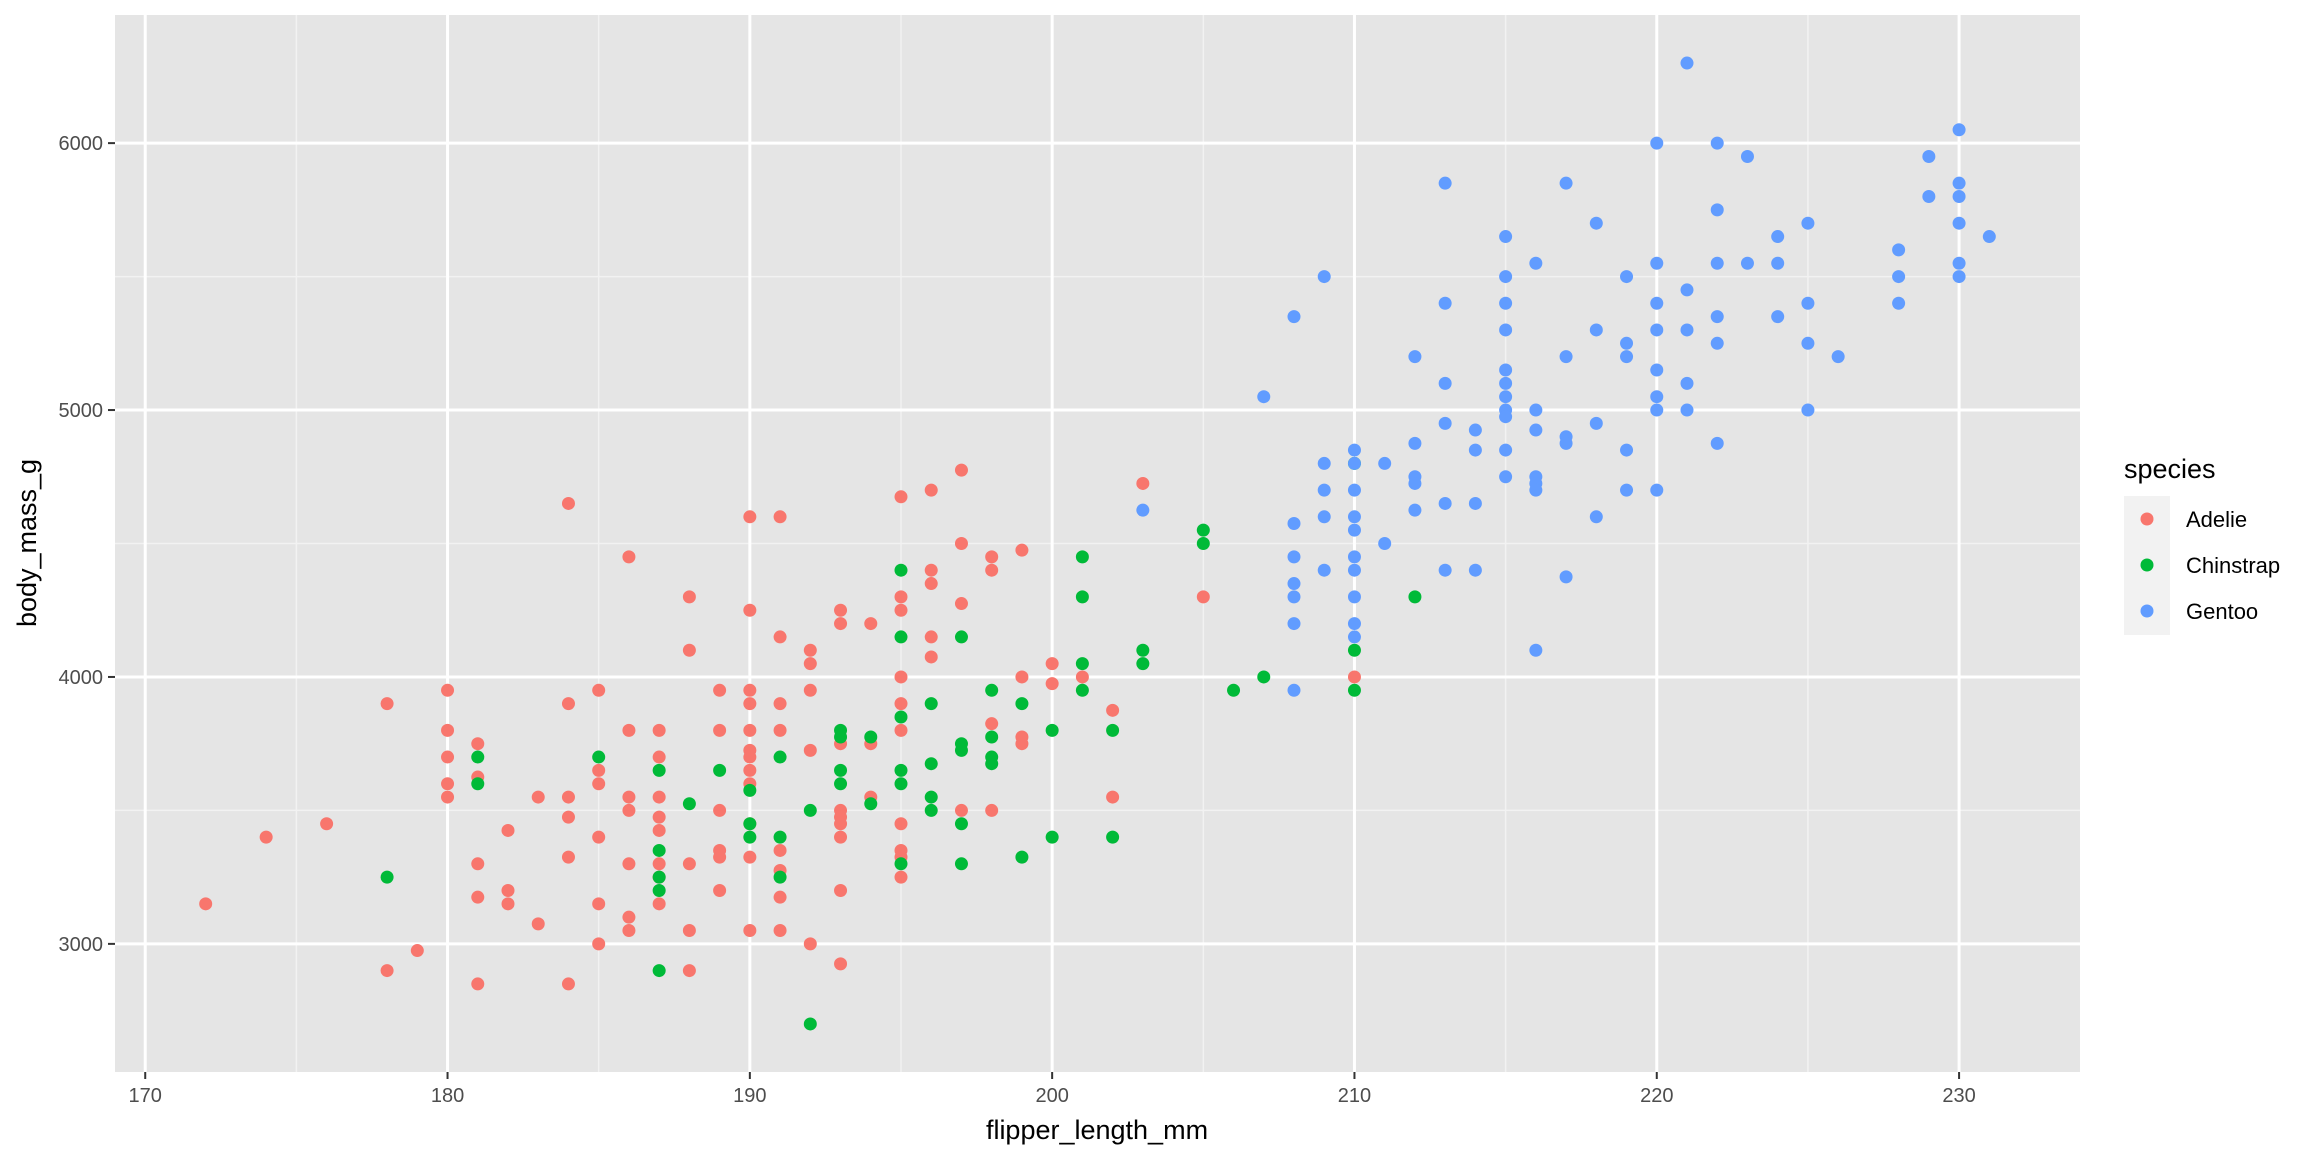  Describe the element at coordinates (1051, 1096) in the screenshot. I see `x-tick-label: 200` at that location.